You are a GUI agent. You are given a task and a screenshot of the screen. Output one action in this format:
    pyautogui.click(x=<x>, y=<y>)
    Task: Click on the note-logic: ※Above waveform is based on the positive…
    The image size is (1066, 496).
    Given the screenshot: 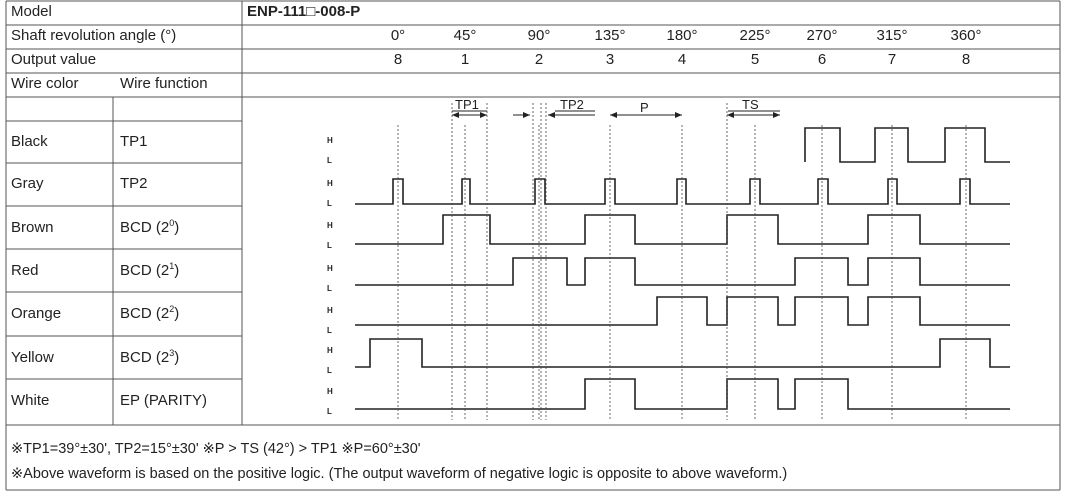 What is the action you would take?
    pyautogui.click(x=399, y=474)
    